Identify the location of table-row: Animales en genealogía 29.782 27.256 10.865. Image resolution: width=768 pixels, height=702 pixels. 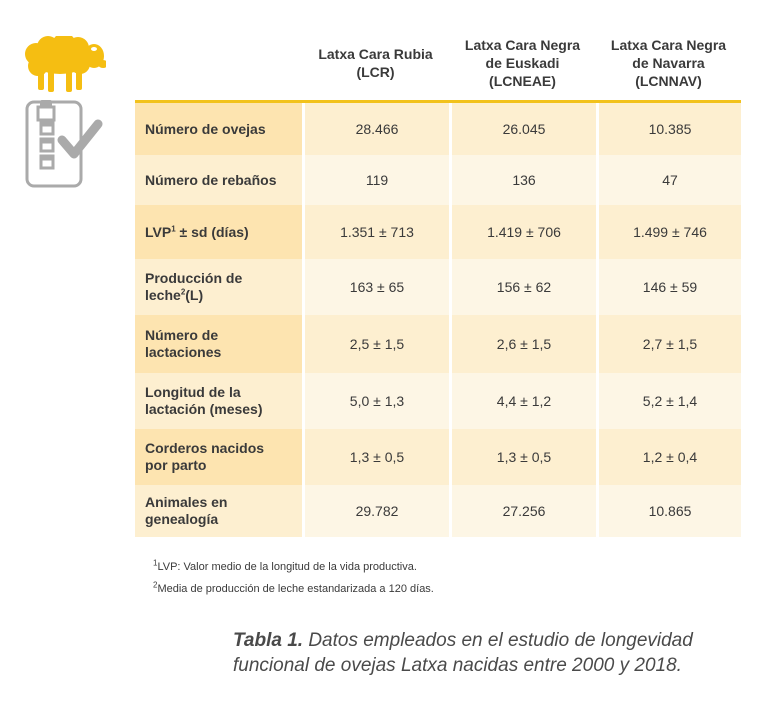
(438, 511).